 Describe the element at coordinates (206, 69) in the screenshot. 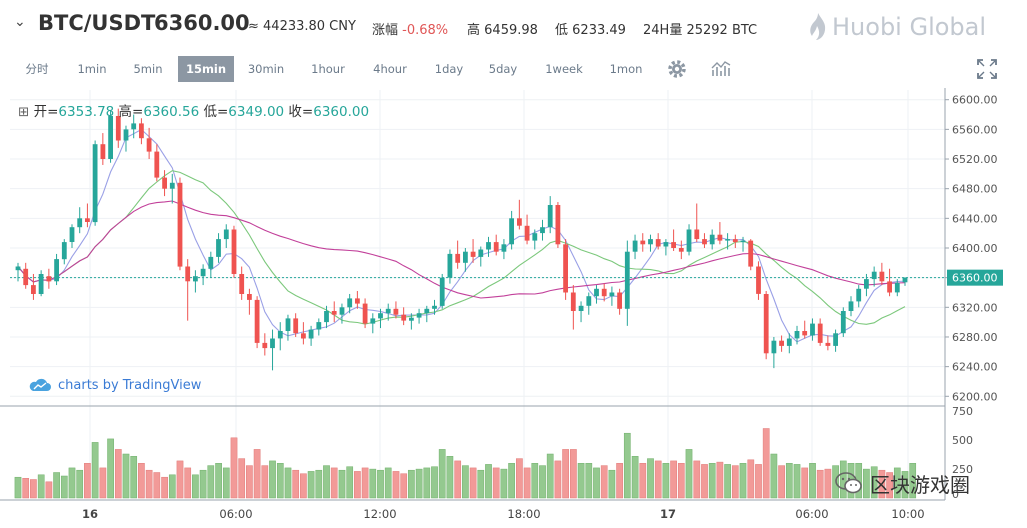

I see `timeframe-15min: 15min` at that location.